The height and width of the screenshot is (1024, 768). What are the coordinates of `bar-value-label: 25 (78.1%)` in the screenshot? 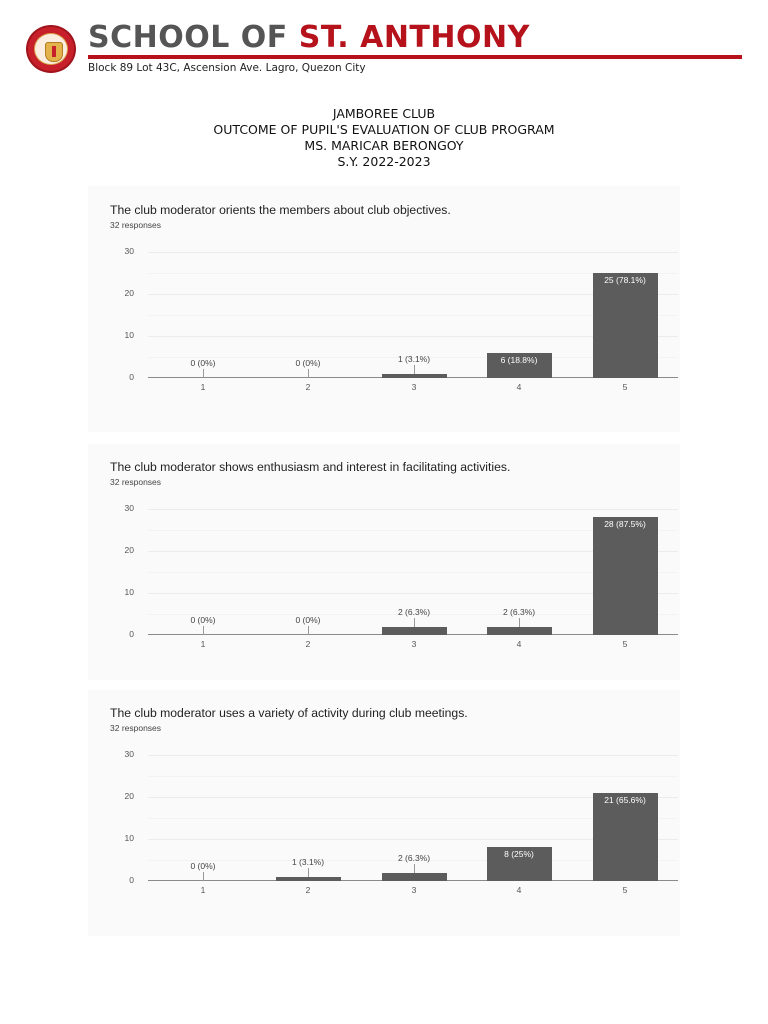 It's located at (625, 280).